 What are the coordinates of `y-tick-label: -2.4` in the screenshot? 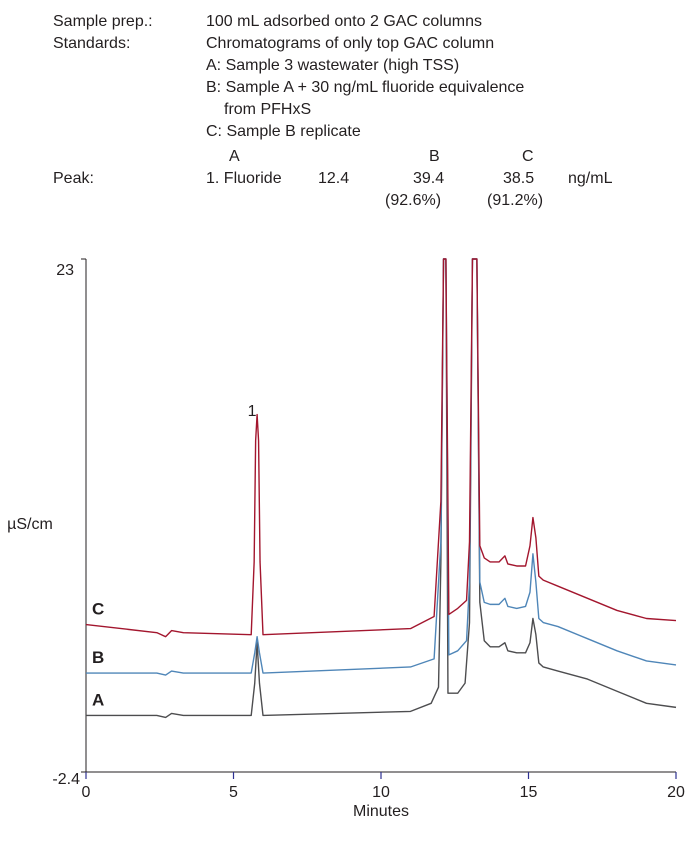 It's located at (66, 779).